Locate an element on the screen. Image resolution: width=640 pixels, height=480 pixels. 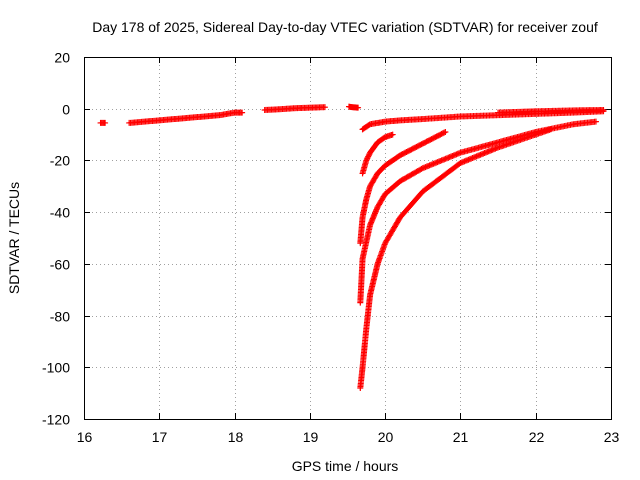
x-tick-label: 20 is located at coordinates (386, 437).